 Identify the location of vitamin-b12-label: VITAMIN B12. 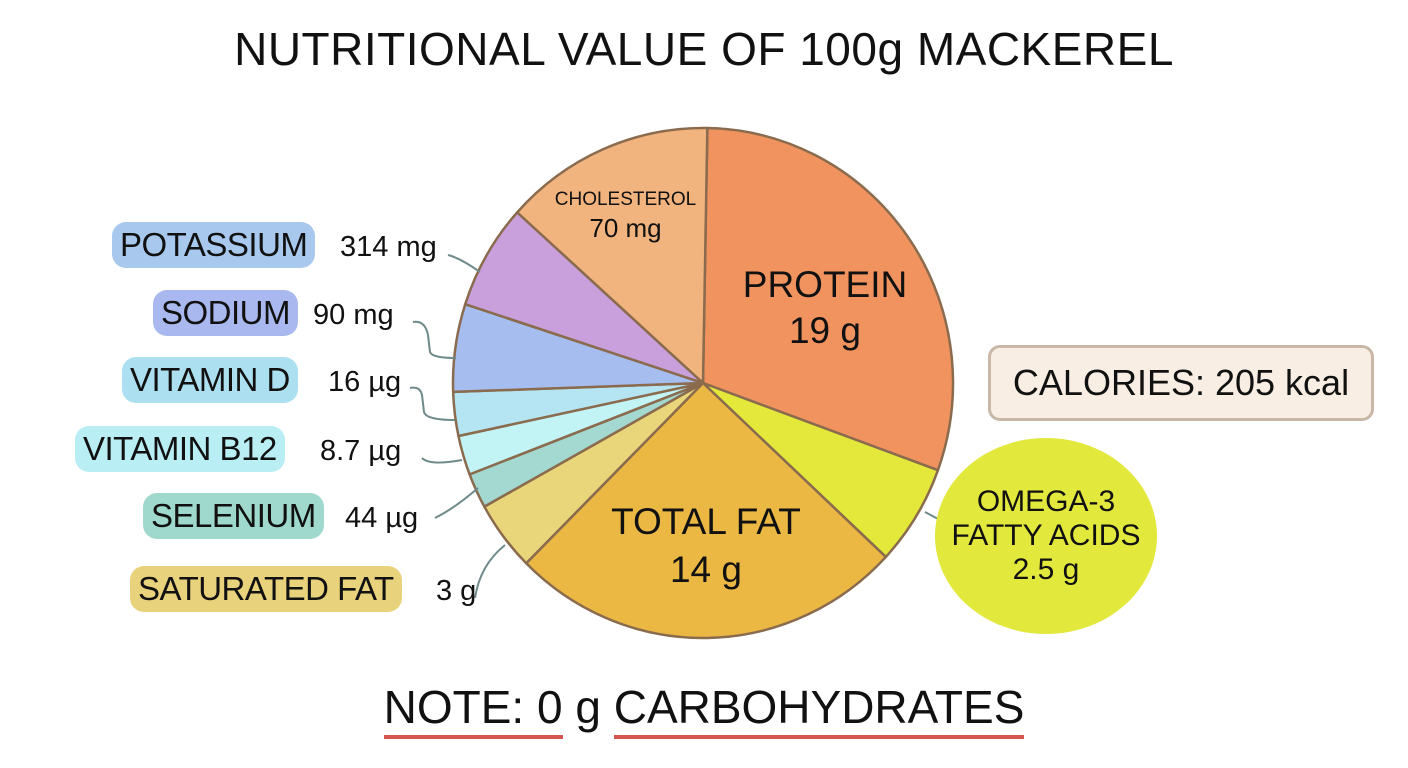
(180, 449).